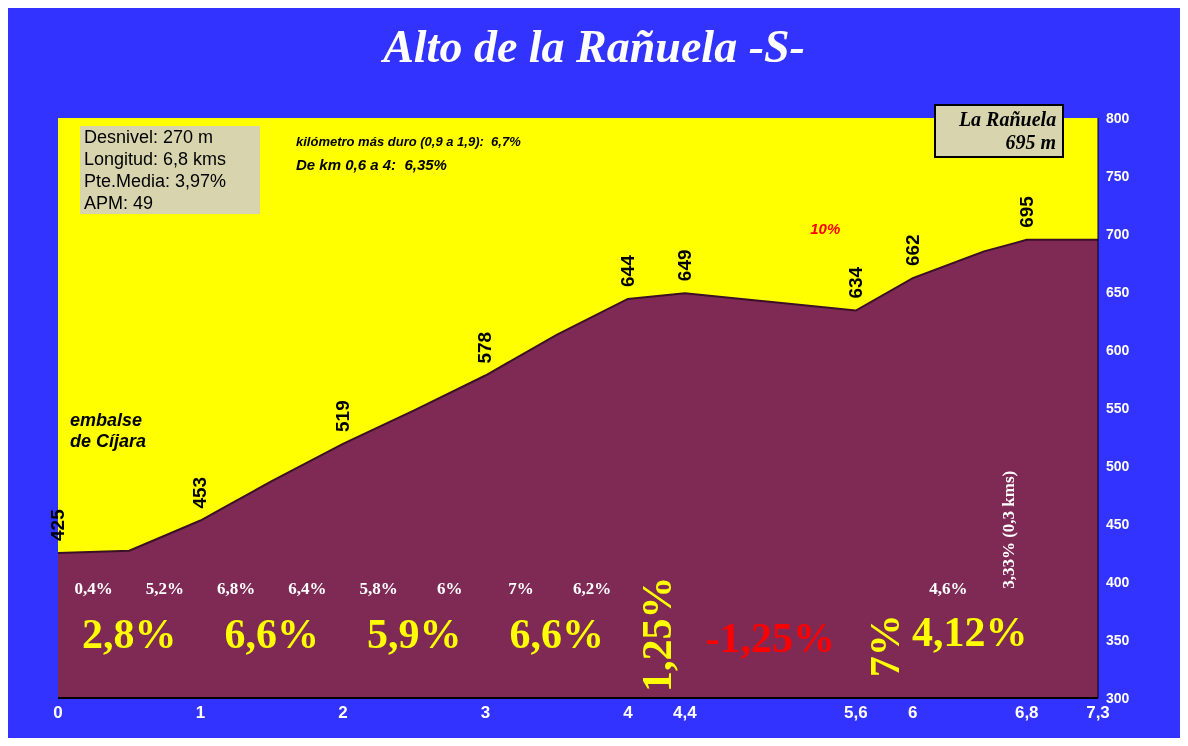 The width and height of the screenshot is (1188, 746). I want to click on data-label: 634, so click(855, 282).